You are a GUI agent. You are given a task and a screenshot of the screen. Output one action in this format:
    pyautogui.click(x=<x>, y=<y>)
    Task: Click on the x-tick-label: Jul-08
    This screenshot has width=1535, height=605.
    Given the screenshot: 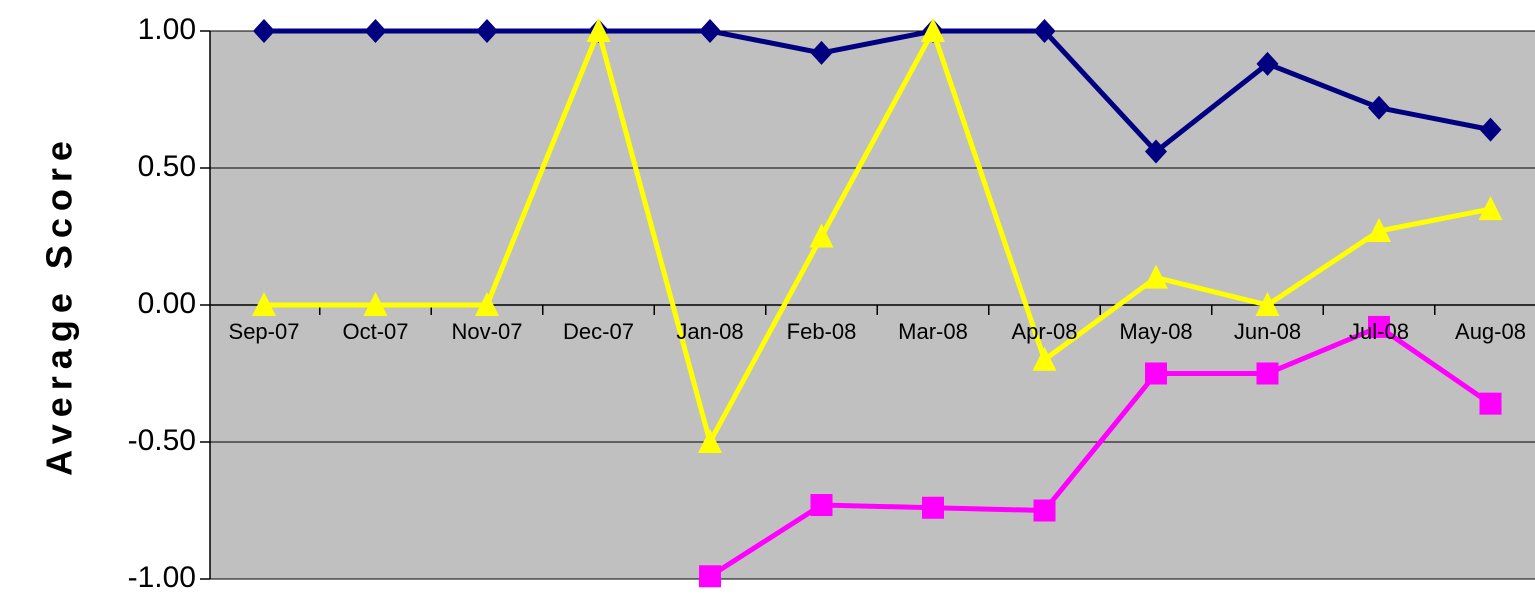 What is the action you would take?
    pyautogui.click(x=1379, y=331)
    